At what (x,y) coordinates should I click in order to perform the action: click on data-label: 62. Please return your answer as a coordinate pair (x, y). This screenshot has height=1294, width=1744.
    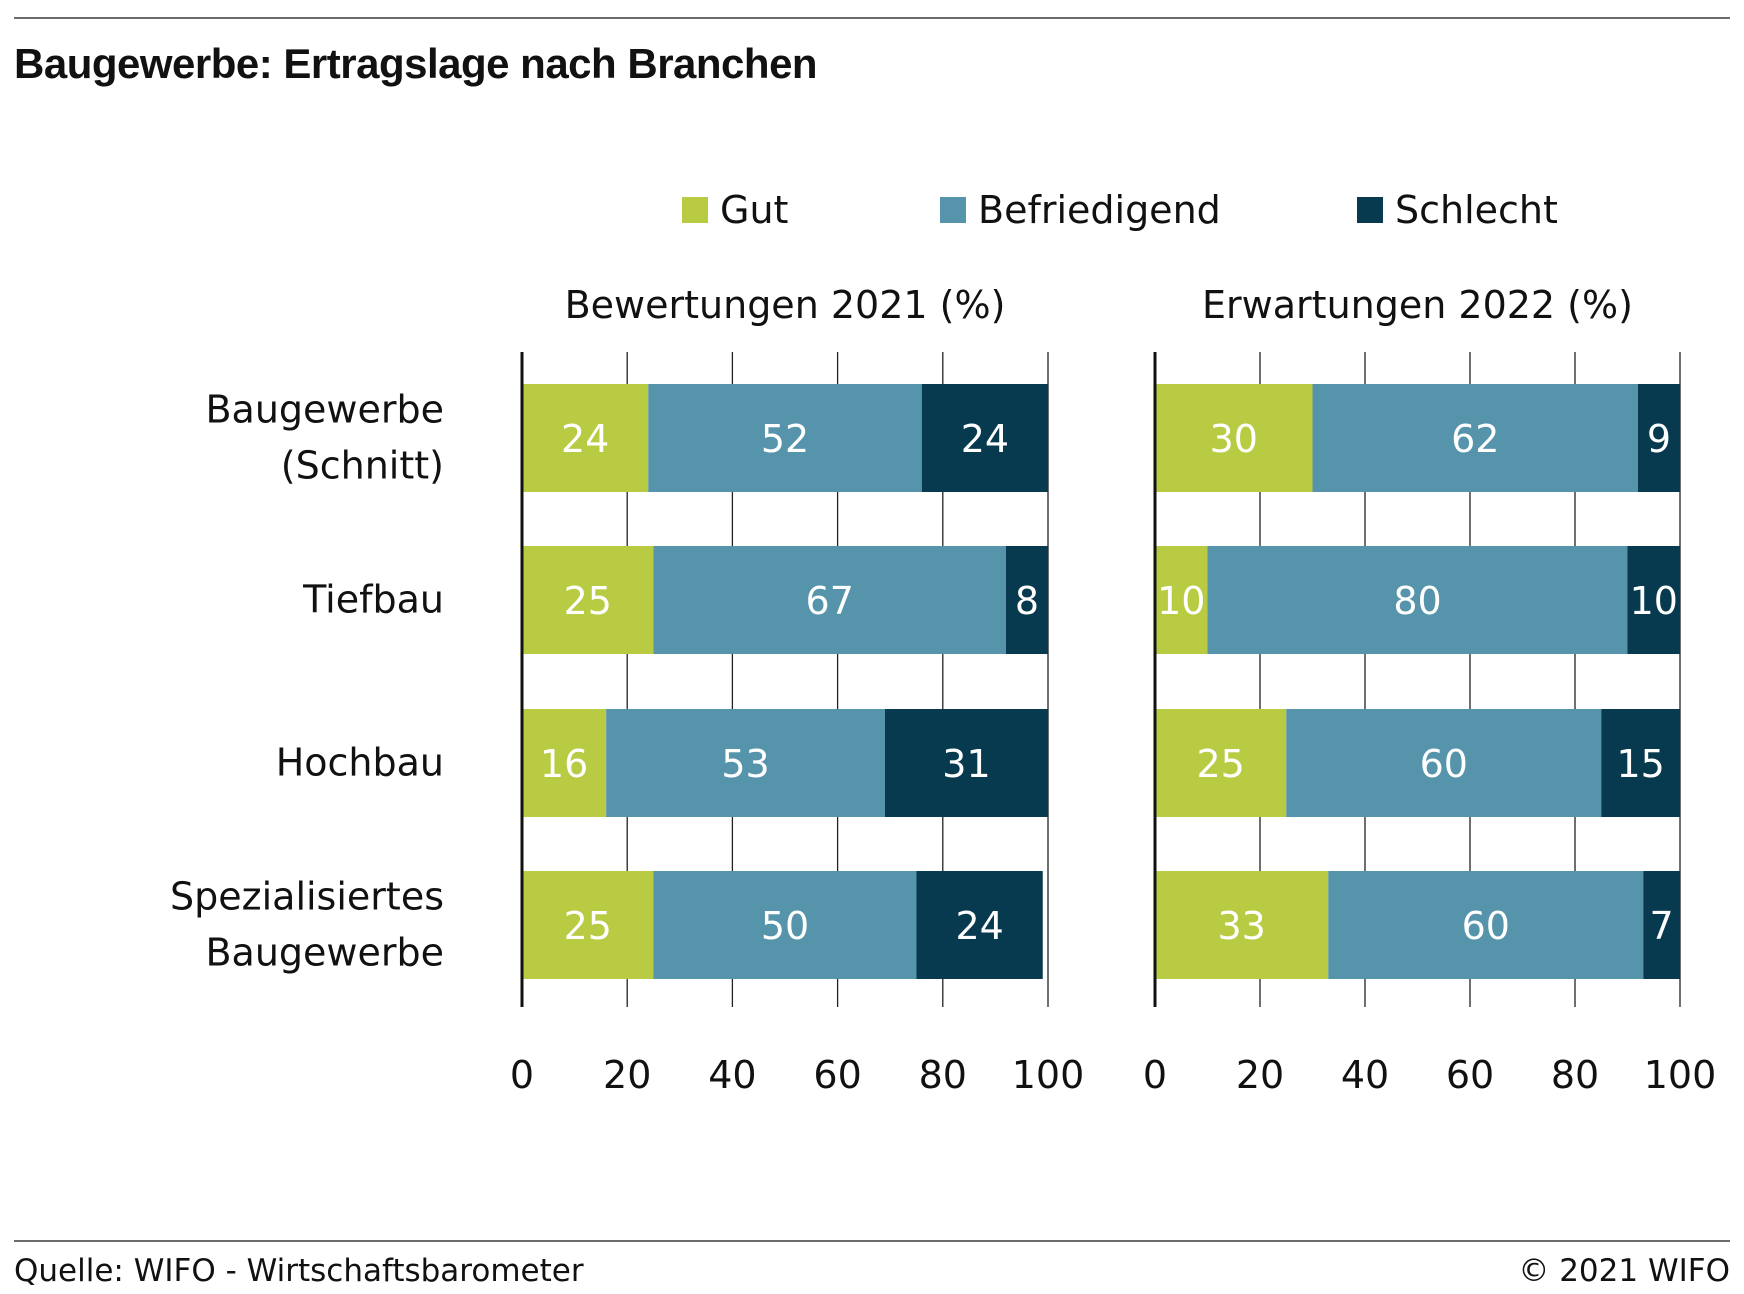
    Looking at the image, I should click on (1475, 439).